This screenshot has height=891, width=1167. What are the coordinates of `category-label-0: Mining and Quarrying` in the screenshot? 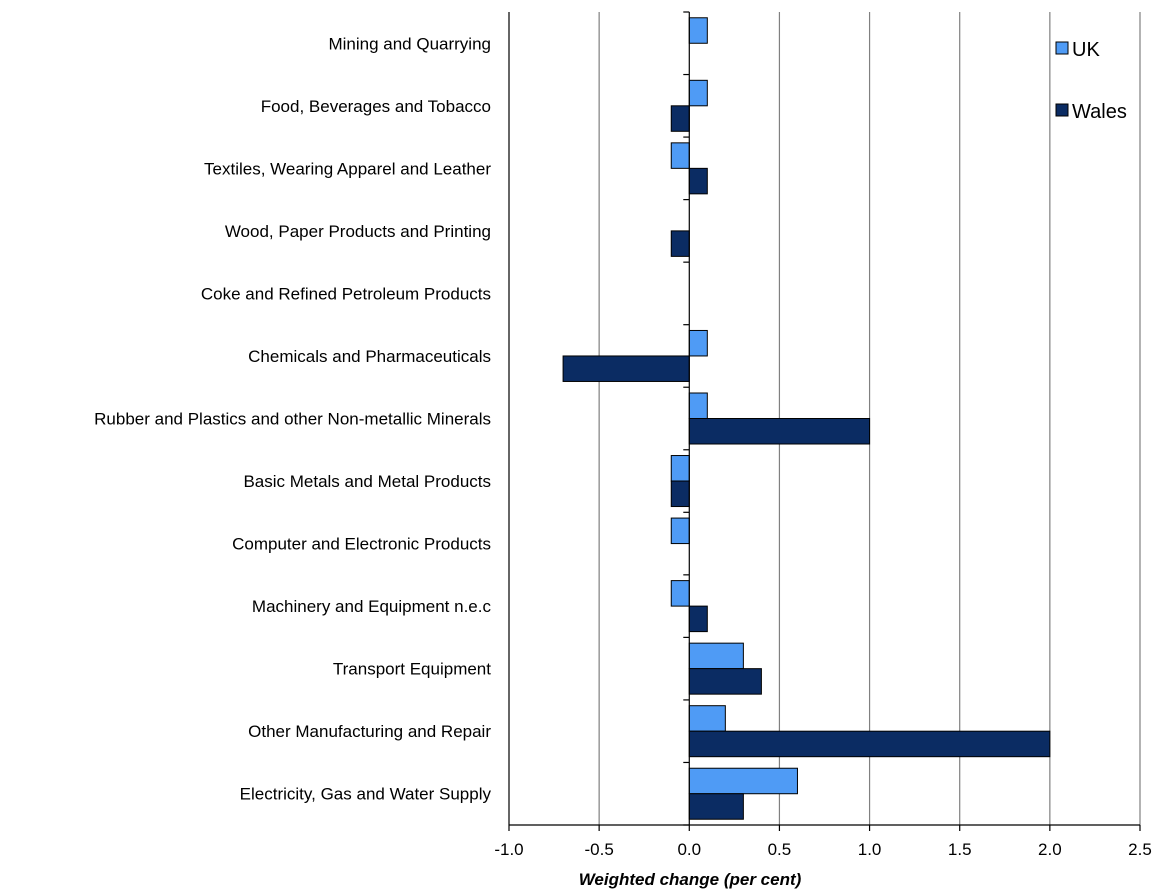 It's located at (409, 43).